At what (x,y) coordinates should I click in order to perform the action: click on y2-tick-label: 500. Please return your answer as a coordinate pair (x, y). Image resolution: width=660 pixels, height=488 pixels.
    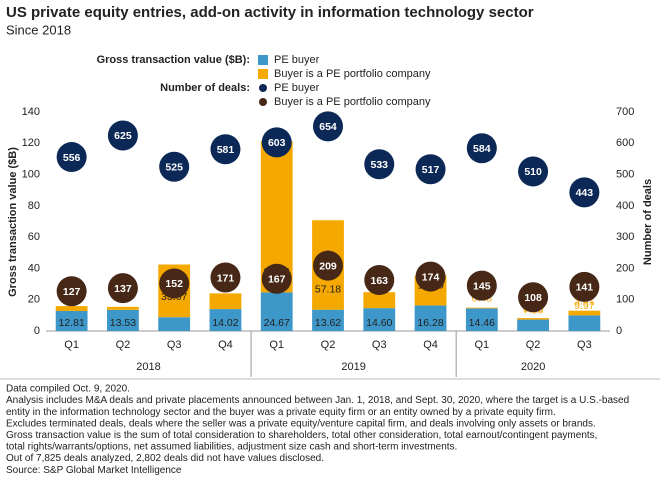
    Looking at the image, I should click on (625, 174).